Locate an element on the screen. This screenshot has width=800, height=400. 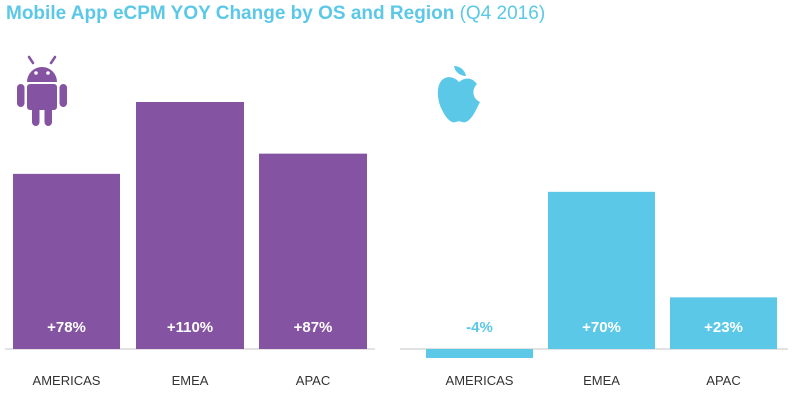
data-label: +23% is located at coordinates (723, 327).